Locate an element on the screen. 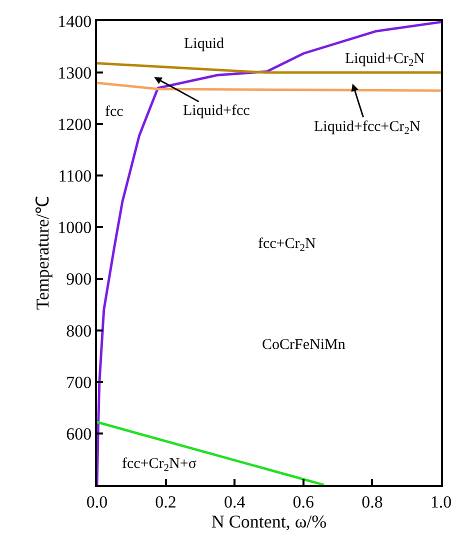 This screenshot has height=540, width=464. y-axis-title: Temperature/℃ is located at coordinates (42, 253).